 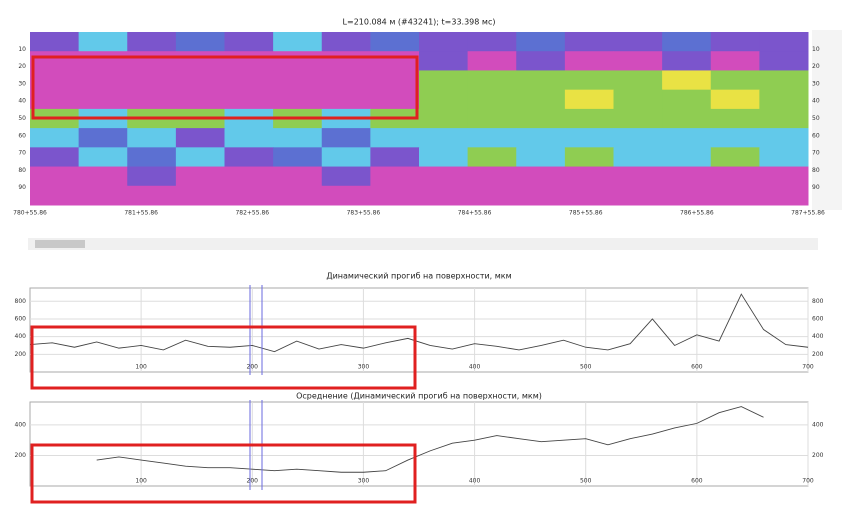 What do you see at coordinates (475, 367) in the screenshot?
I see `x-tick-label: 400` at bounding box center [475, 367].